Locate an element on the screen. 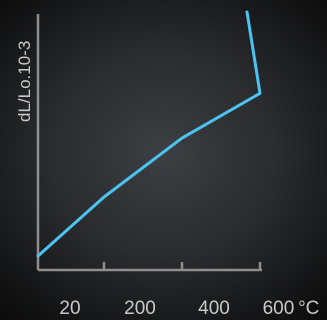  x-tick-label: 400 is located at coordinates (214, 308).